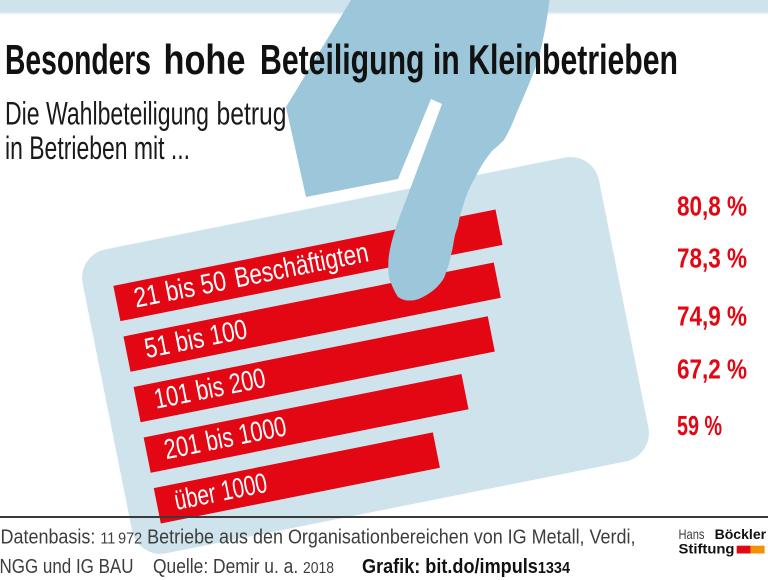 Image resolution: width=768 pixels, height=580 pixels. I want to click on svg-text: Böckler, so click(741, 534).